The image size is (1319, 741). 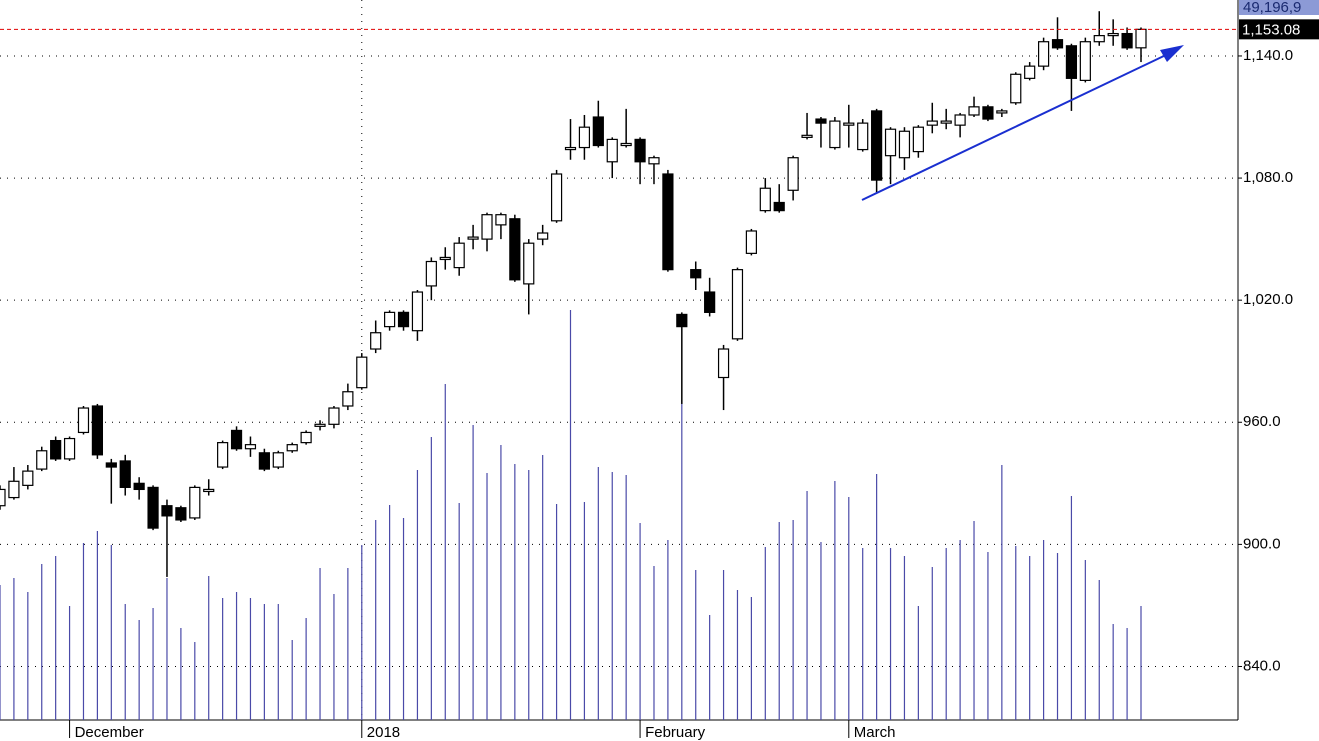 I want to click on last-price-label: 1,153.08, so click(x=1271, y=29).